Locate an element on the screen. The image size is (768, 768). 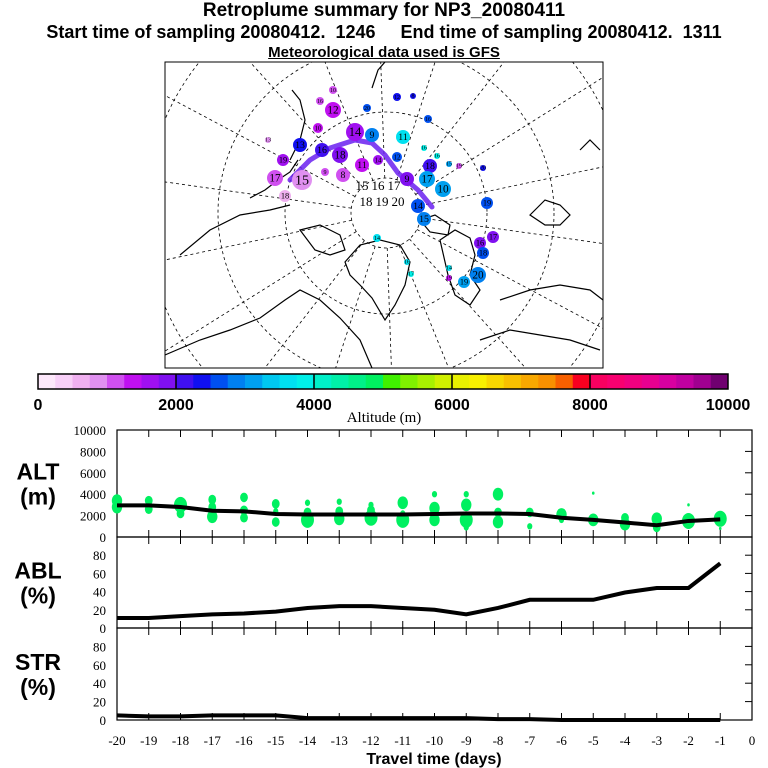
map-marker-label: 11 is located at coordinates (362, 165).